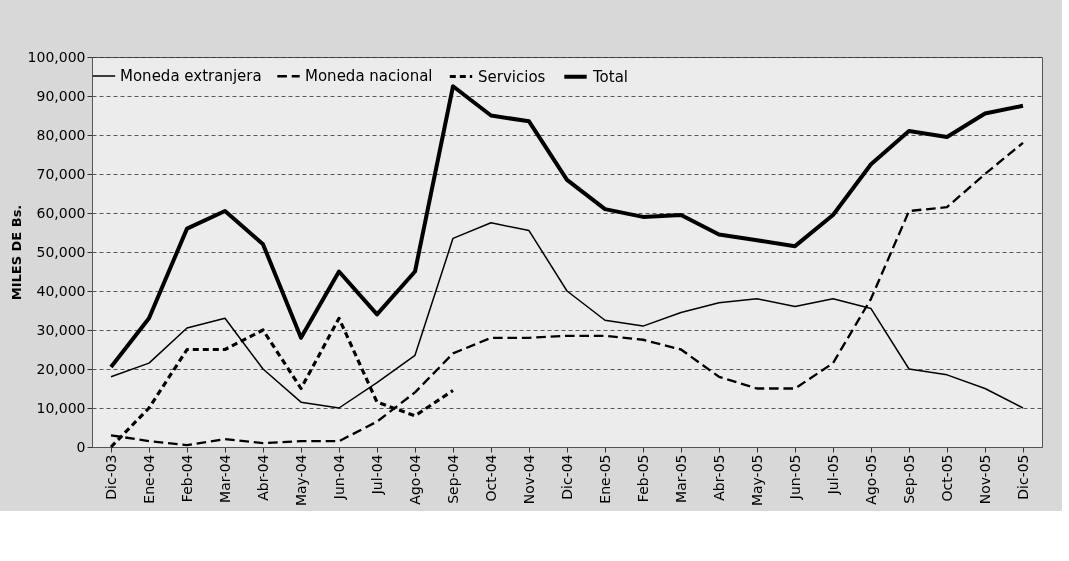  I want to click on y-tick-label: 80,000, so click(61, 134).